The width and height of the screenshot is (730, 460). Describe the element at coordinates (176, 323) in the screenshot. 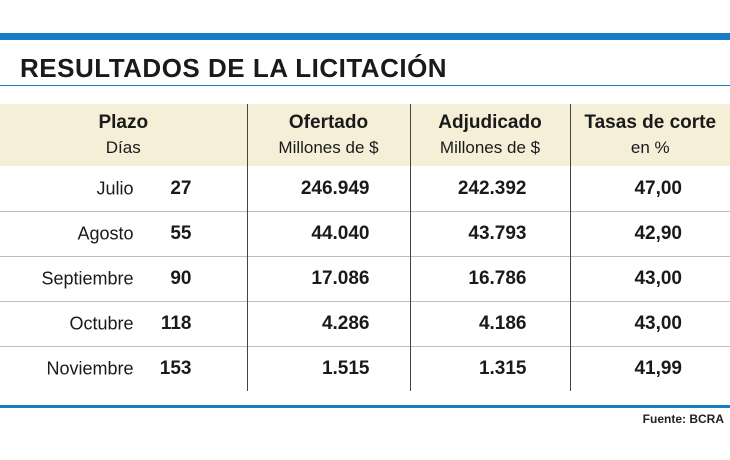

I see `days-value: 118` at that location.